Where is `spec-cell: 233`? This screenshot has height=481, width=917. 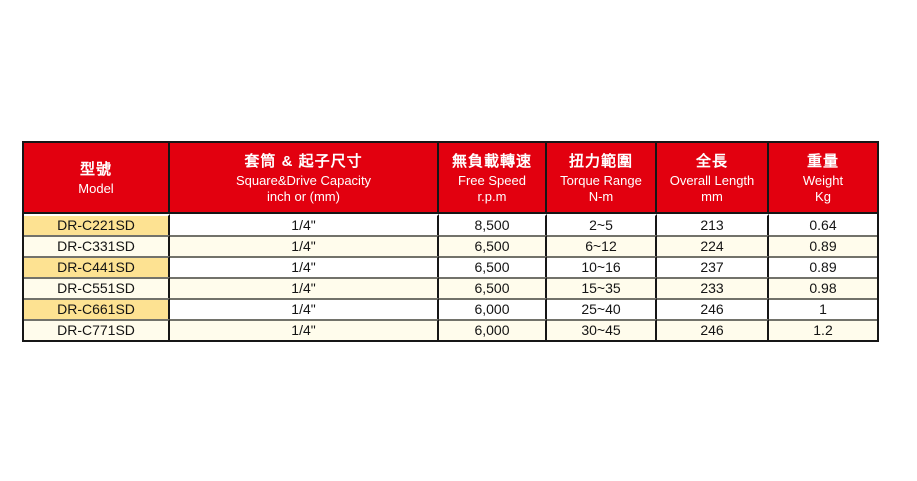
spec-cell: 233 is located at coordinates (713, 287).